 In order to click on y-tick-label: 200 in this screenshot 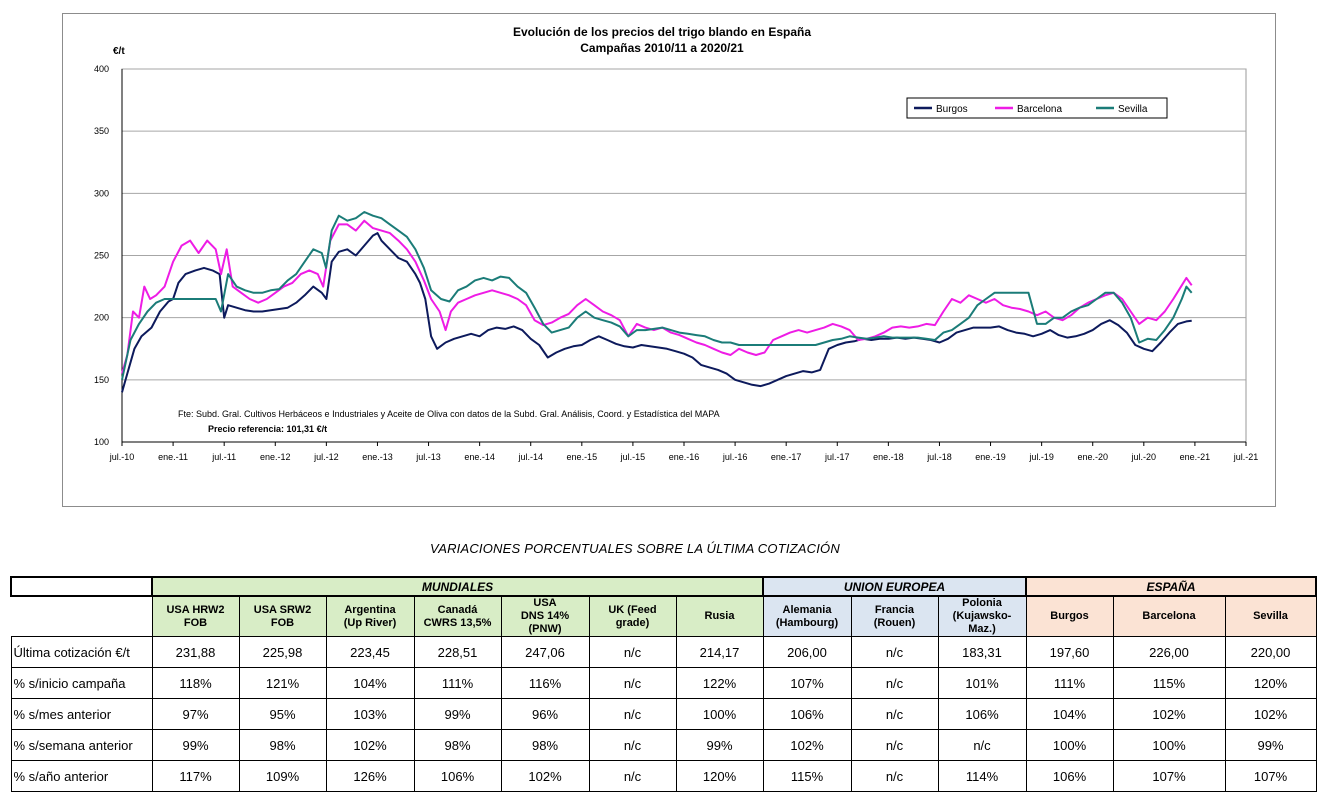, I will do `click(101, 318)`.